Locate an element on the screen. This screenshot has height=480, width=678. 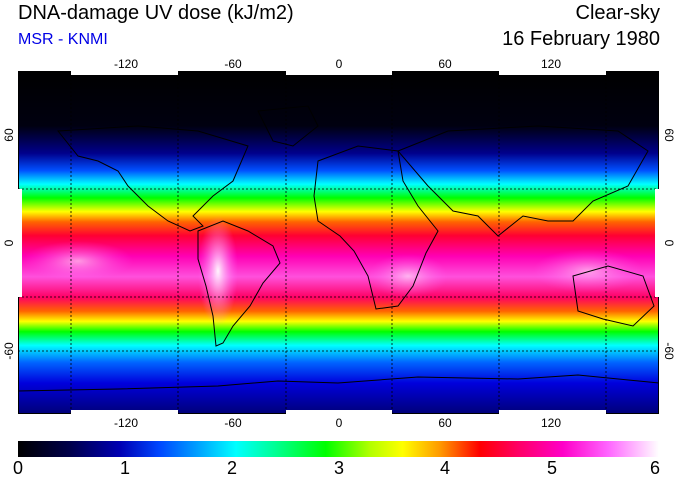
uv-peak-australia is located at coordinates (588, 271).